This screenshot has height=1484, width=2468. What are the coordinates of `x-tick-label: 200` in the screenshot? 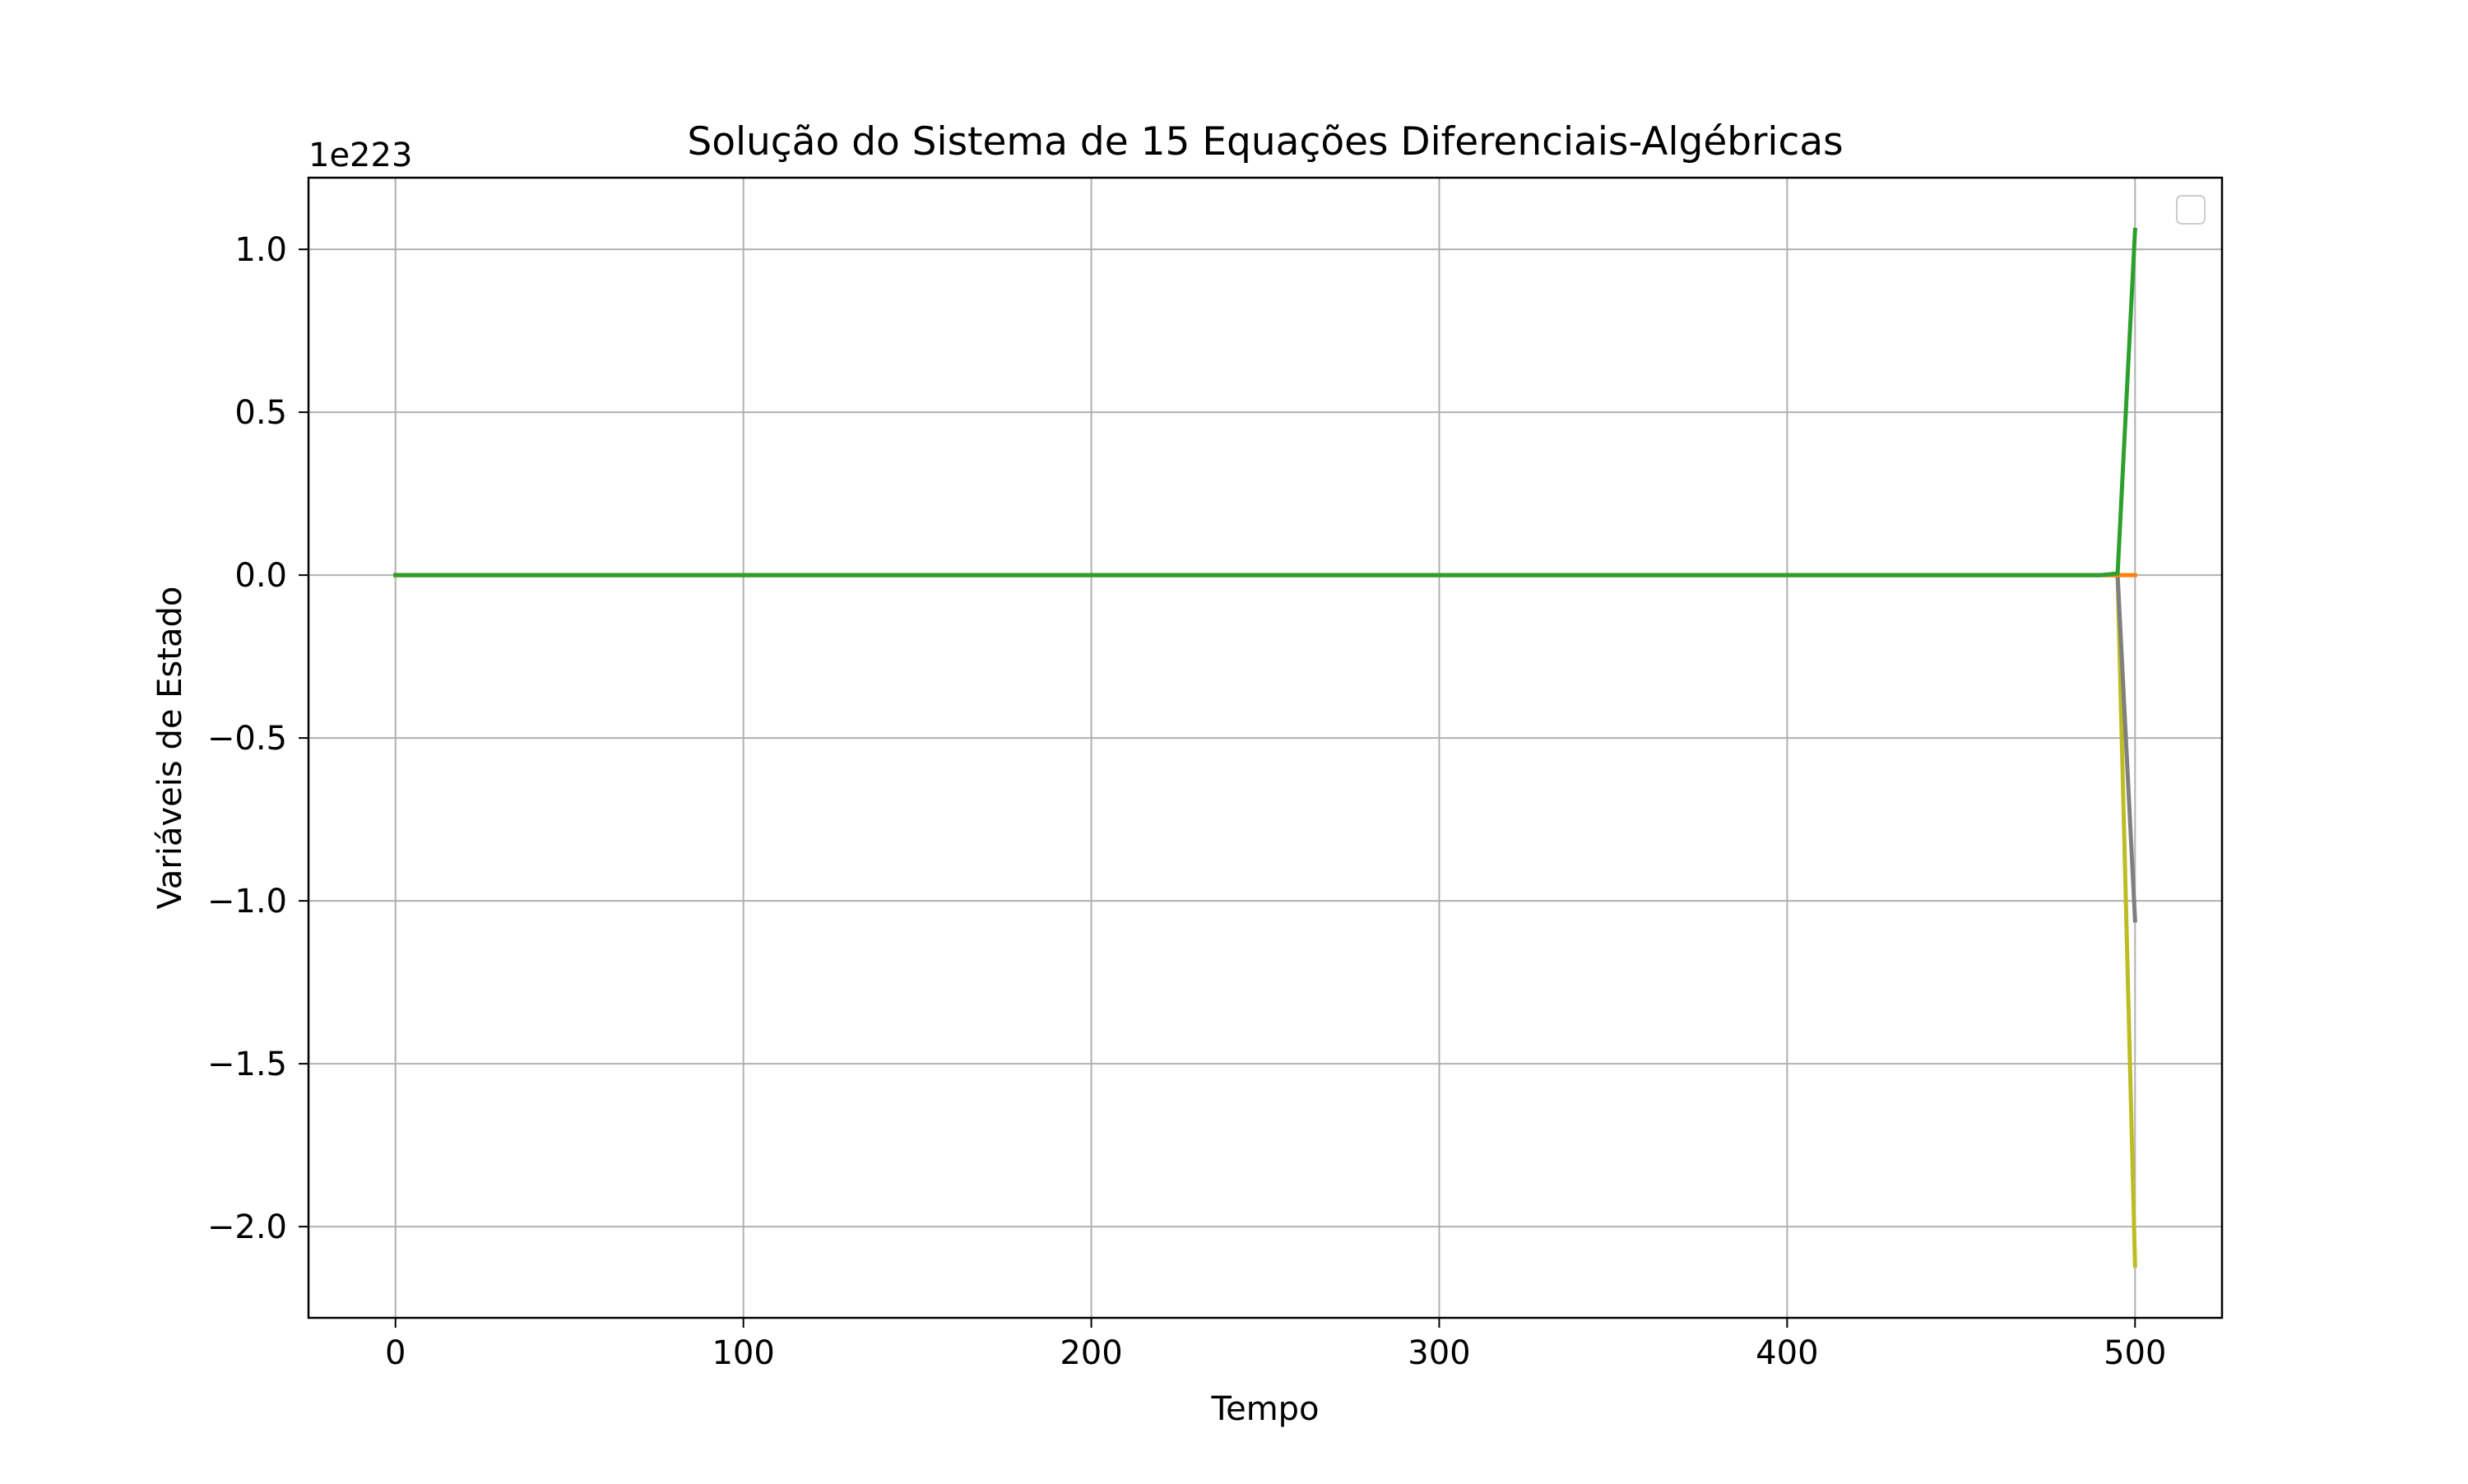 It's located at (1091, 1353).